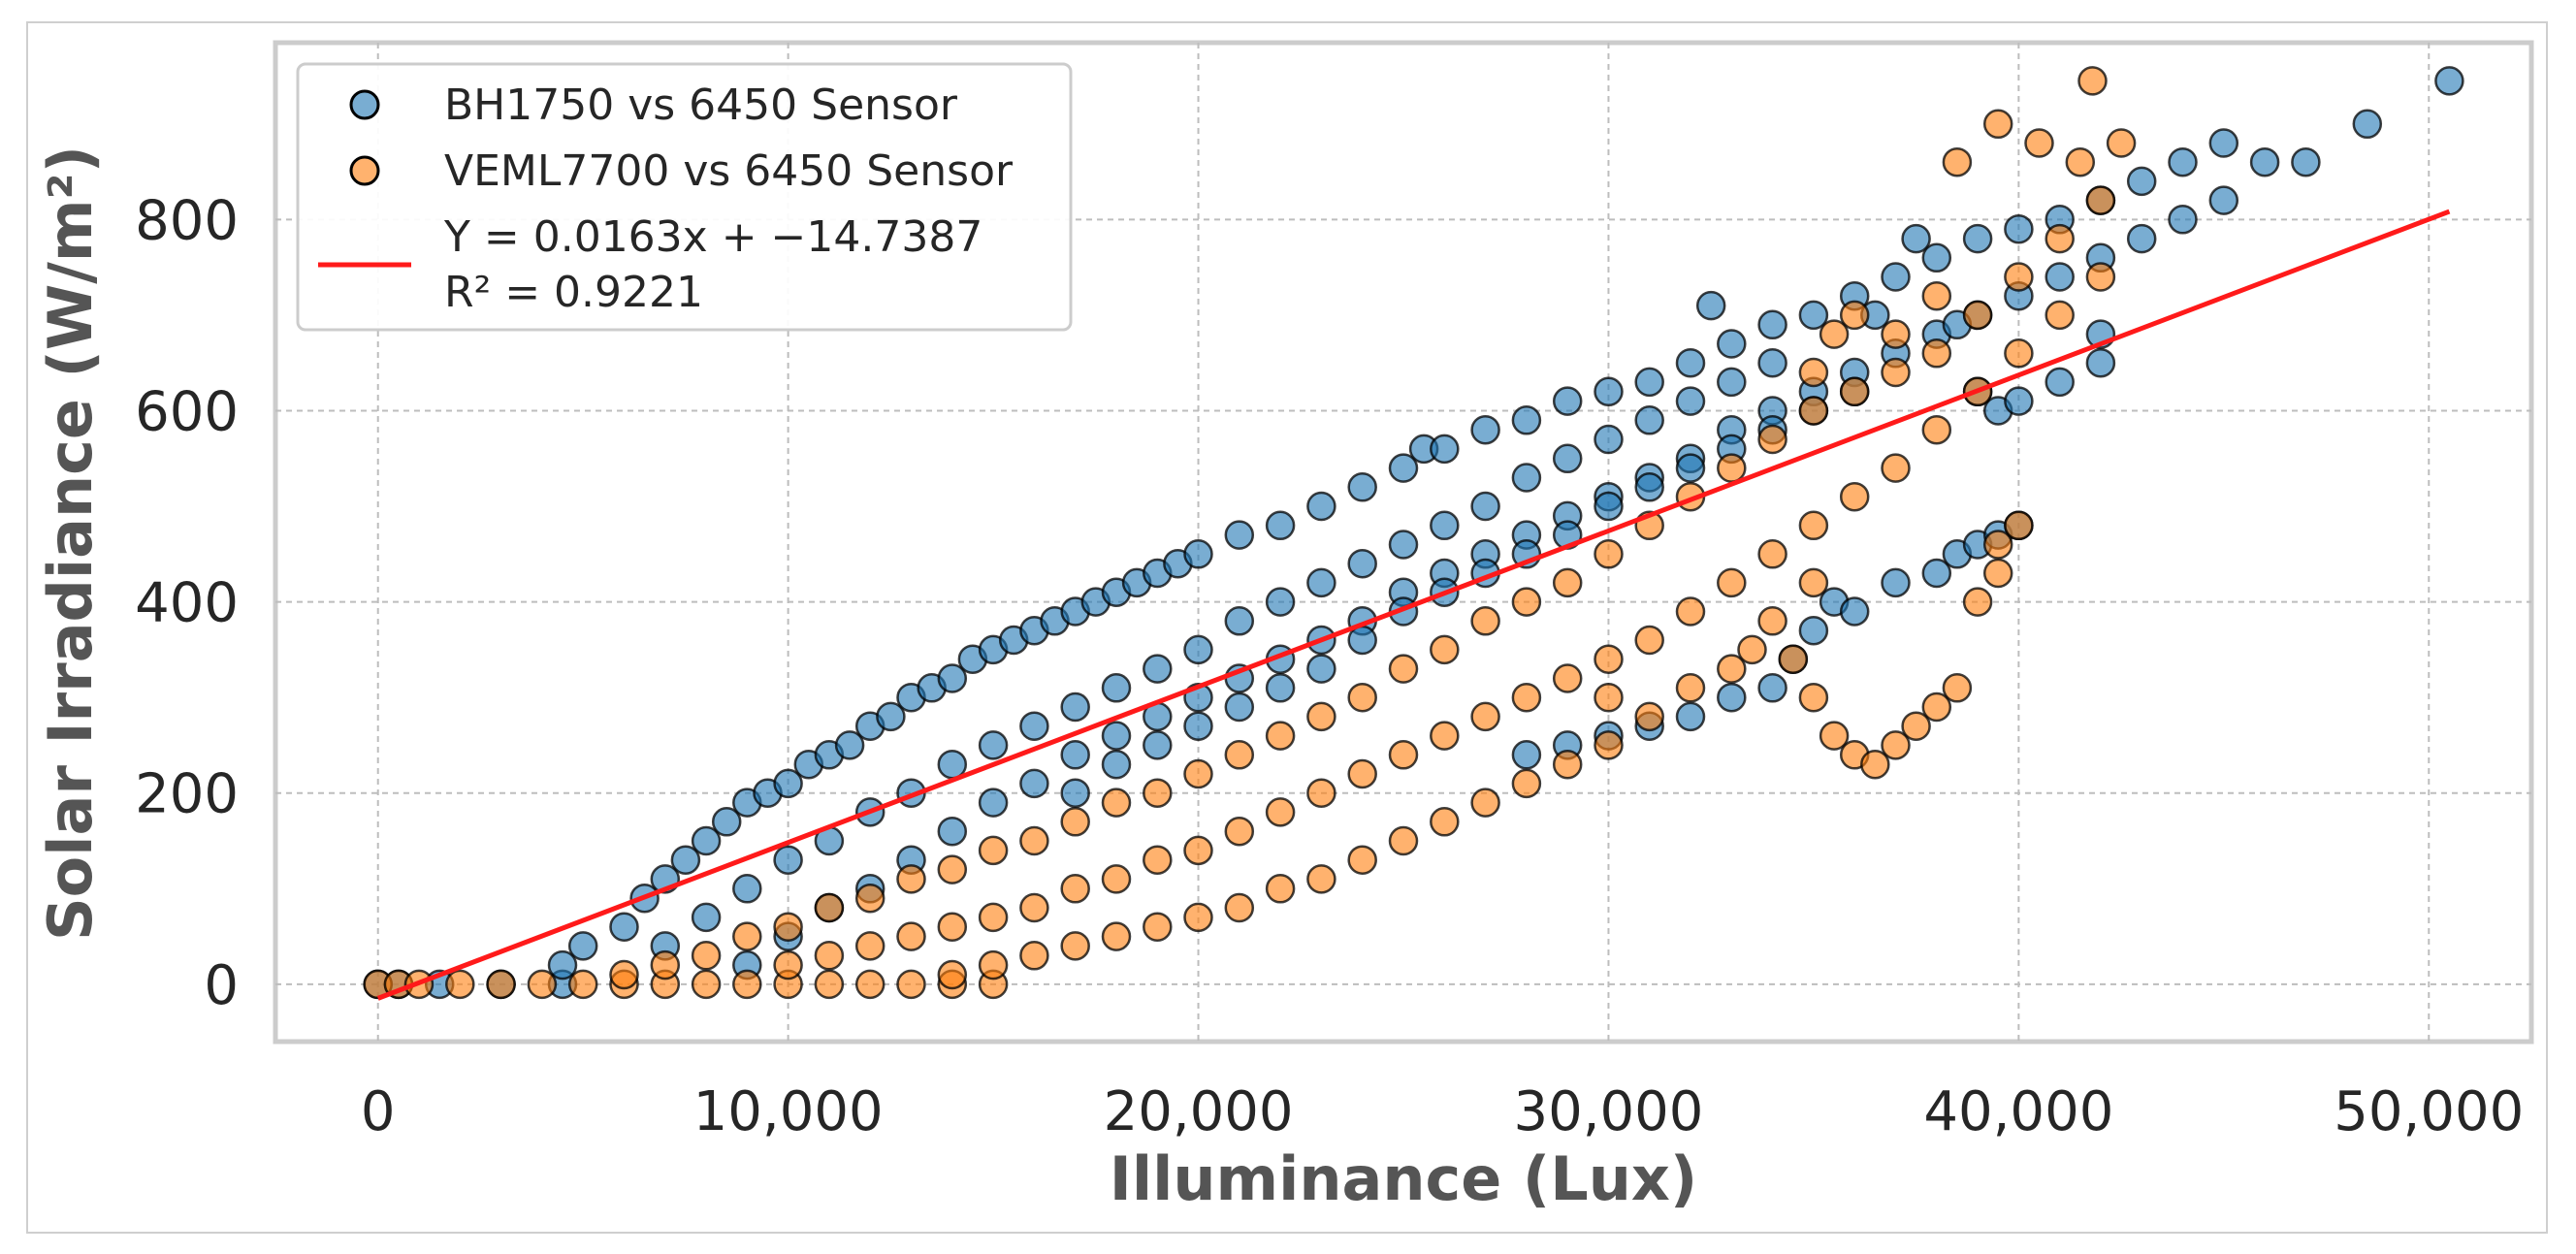 The height and width of the screenshot is (1254, 2576). I want to click on legend-box, so click(684, 197).